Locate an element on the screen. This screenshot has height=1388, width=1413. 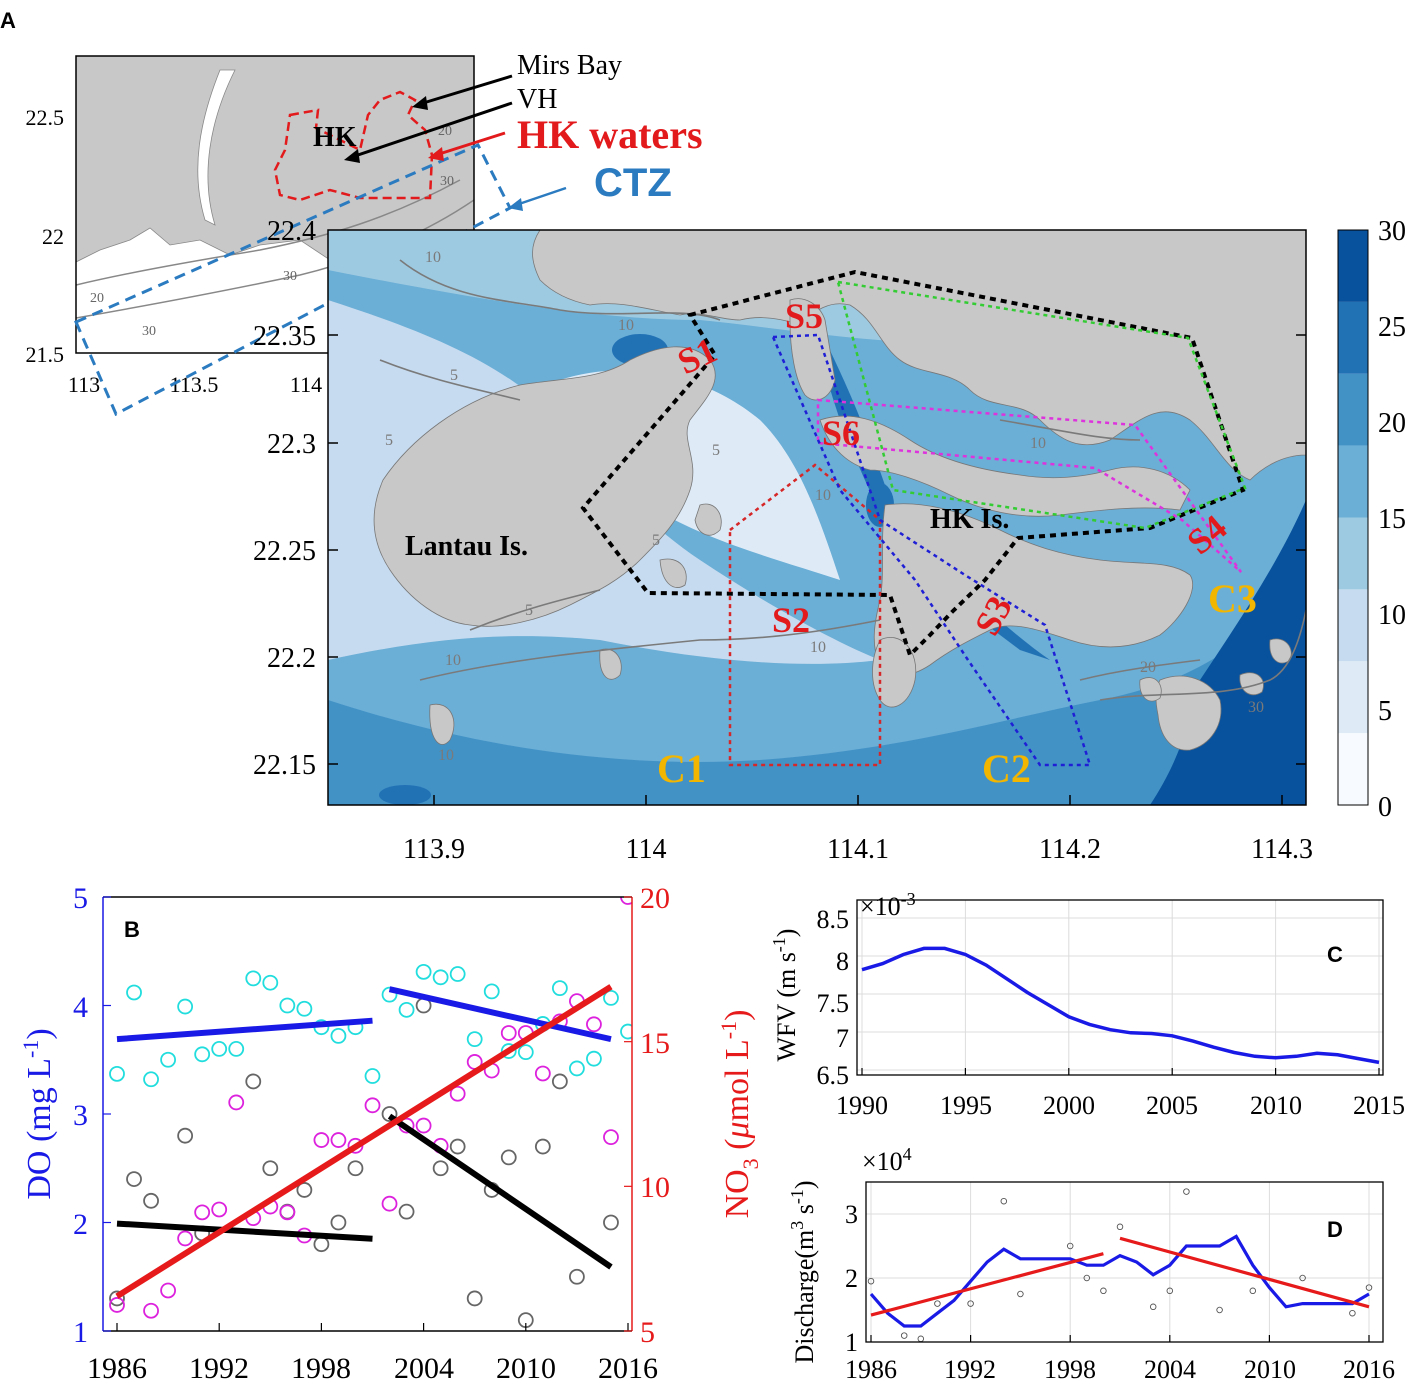
inset-y-tick: 22 is located at coordinates (53, 236).